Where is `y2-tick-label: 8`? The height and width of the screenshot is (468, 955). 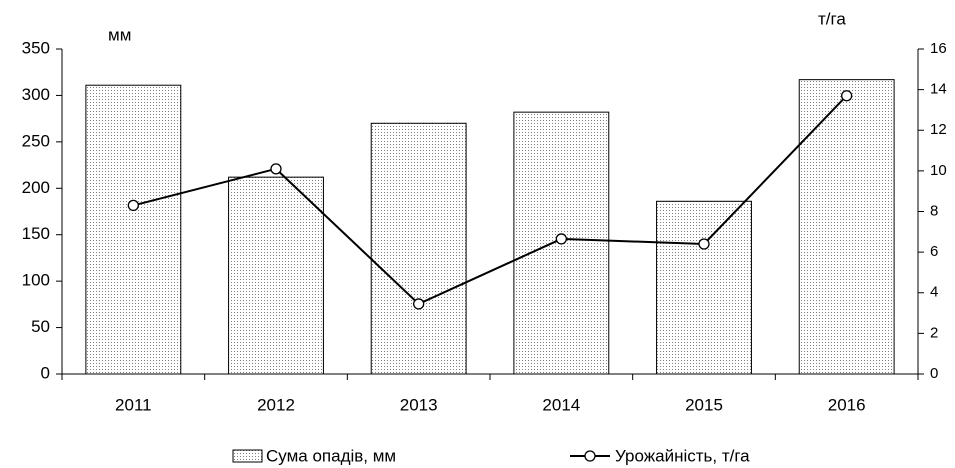
y2-tick-label: 8 is located at coordinates (934, 210).